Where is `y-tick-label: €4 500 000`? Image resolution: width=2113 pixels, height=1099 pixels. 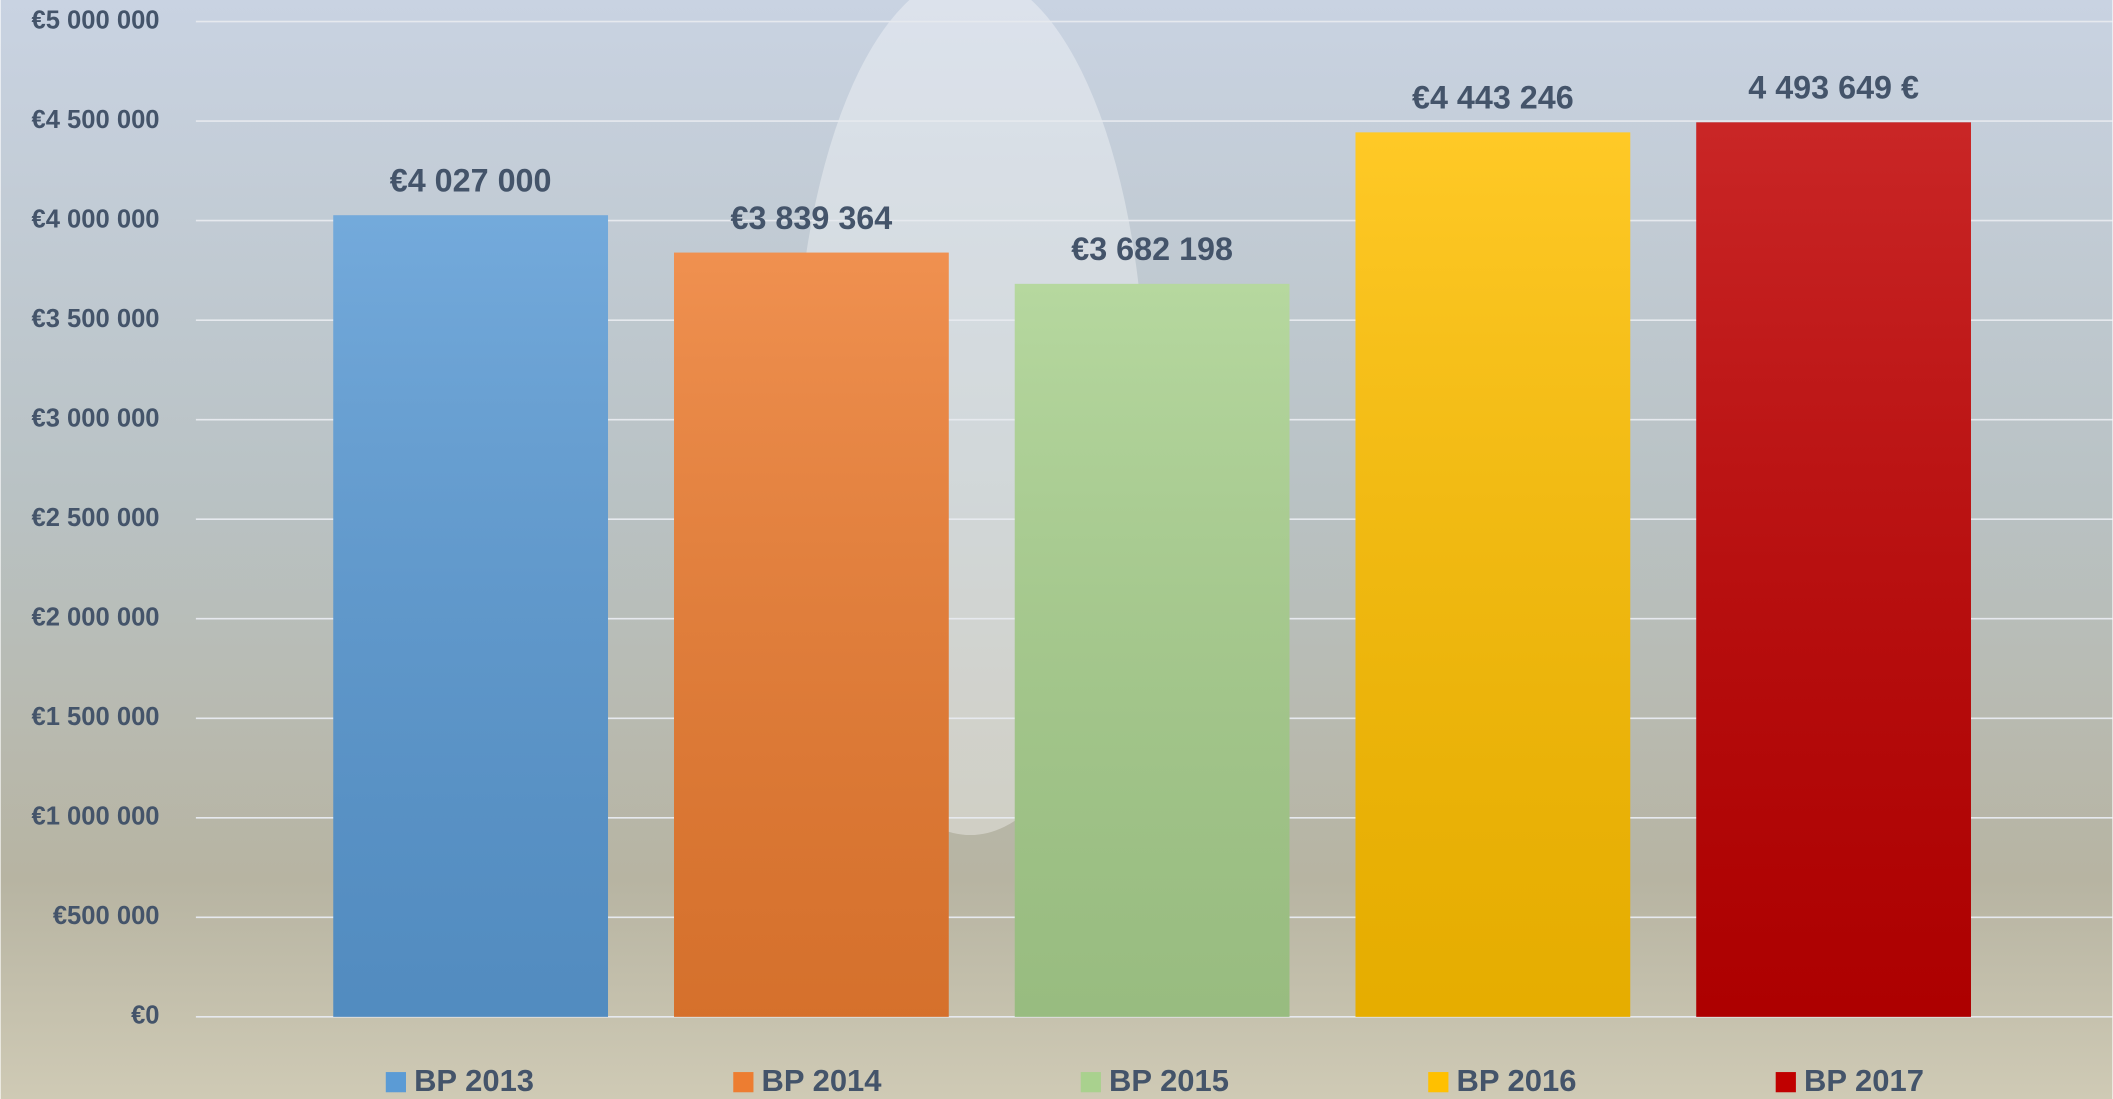
y-tick-label: €4 500 000 is located at coordinates (96, 120).